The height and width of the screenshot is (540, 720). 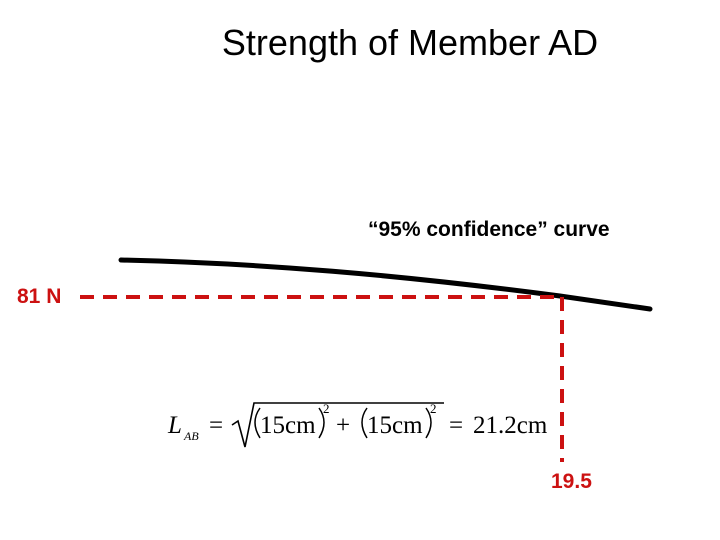 I want to click on curve-label: “95% confidence” curve, so click(x=489, y=229).